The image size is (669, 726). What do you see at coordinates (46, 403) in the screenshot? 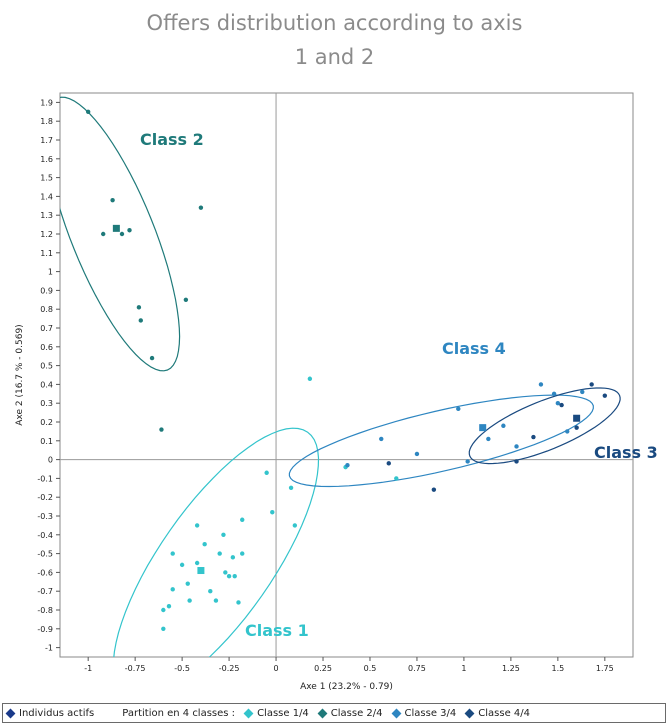
I see `y-tick-label: 0.3` at bounding box center [46, 403].